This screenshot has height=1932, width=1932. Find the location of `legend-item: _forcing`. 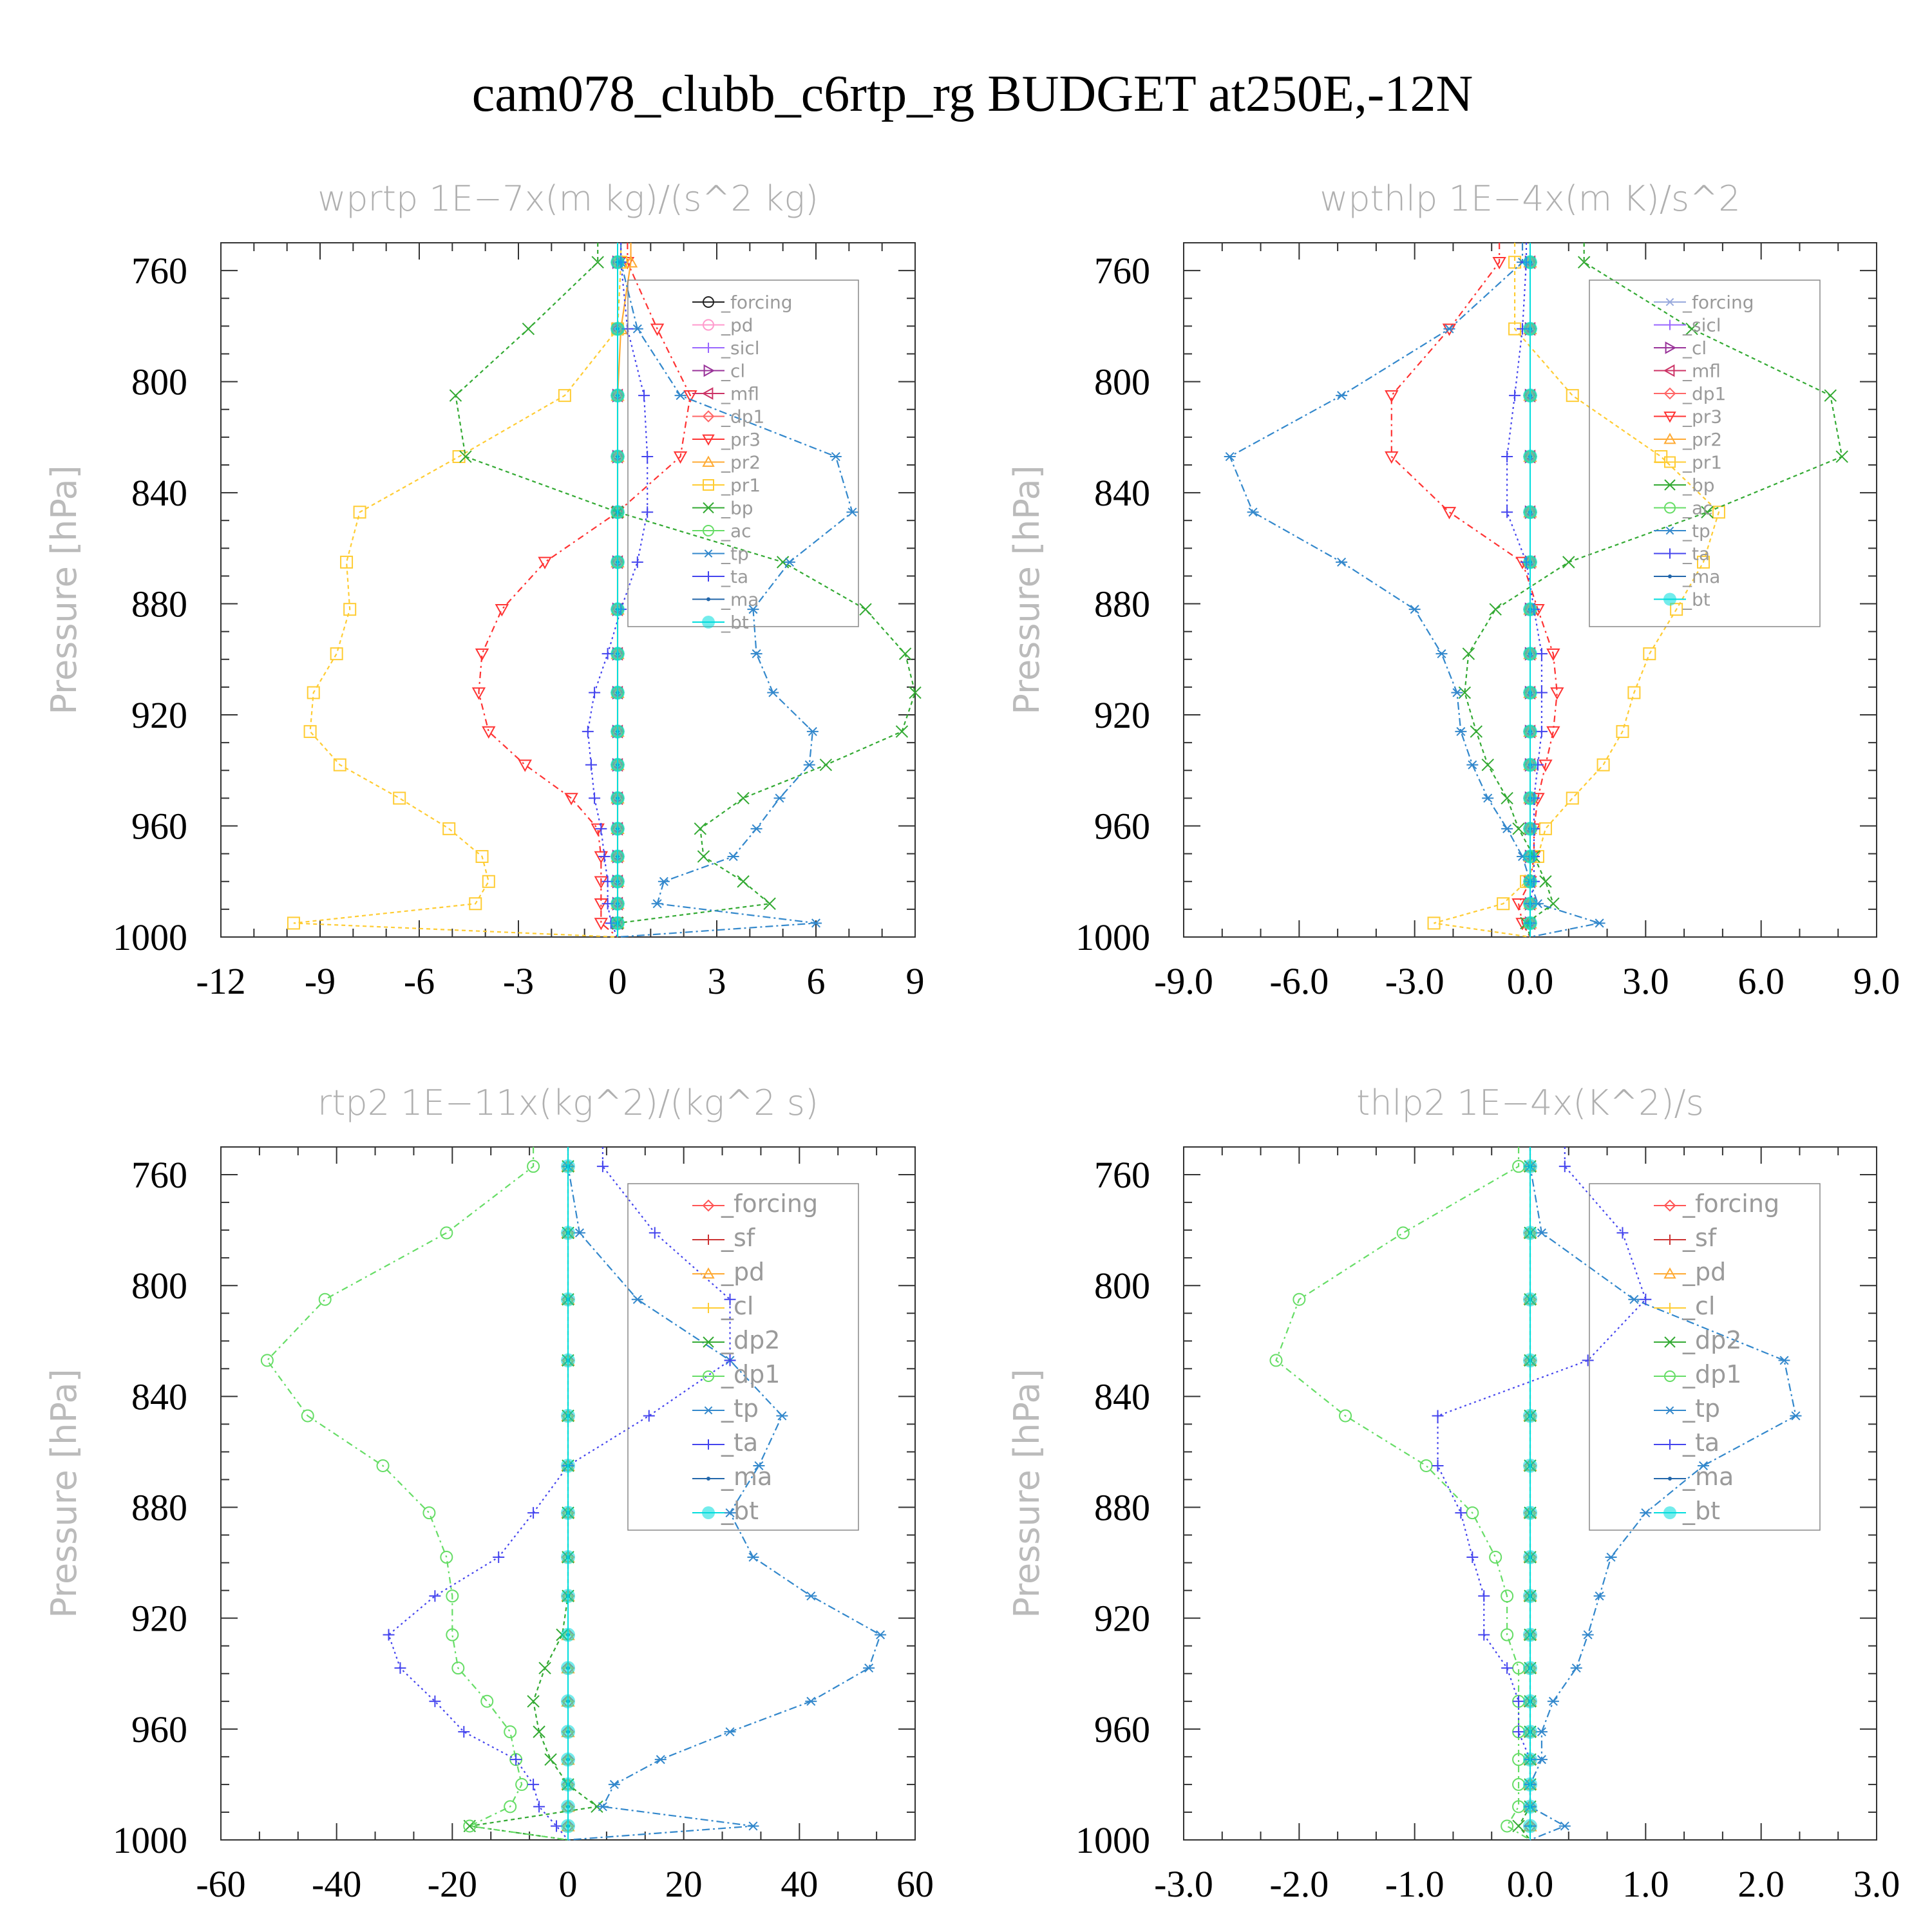

legend-item: _forcing is located at coordinates (1704, 302).